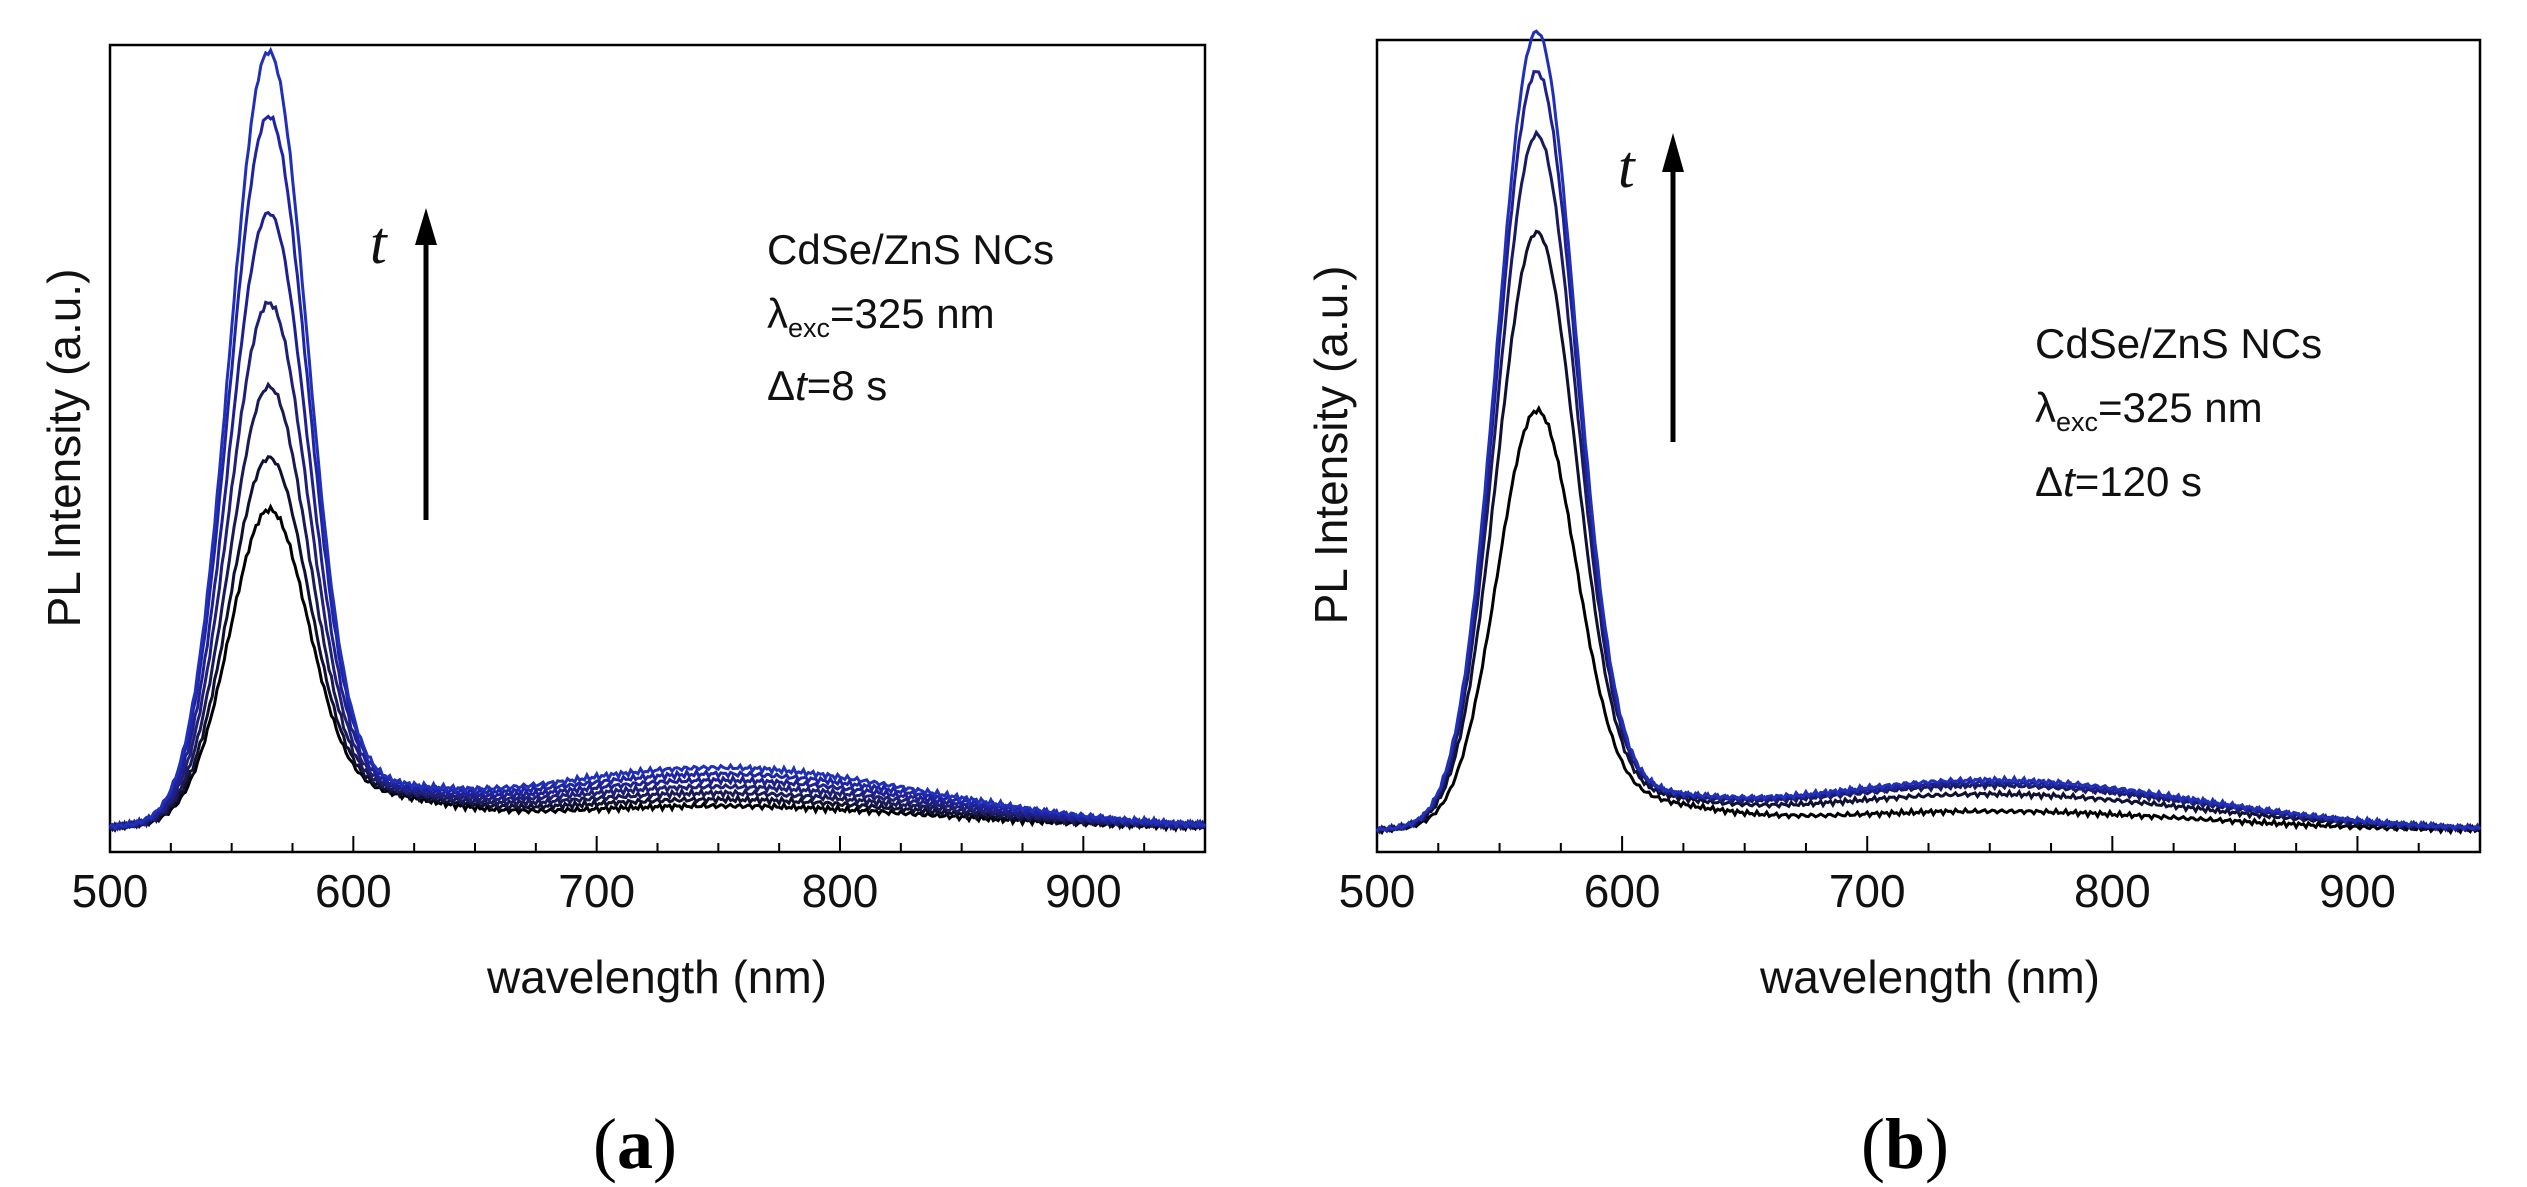 This screenshot has height=1187, width=2527. Describe the element at coordinates (1937, 1144) in the screenshot. I see `panel-b-label-close: )` at that location.